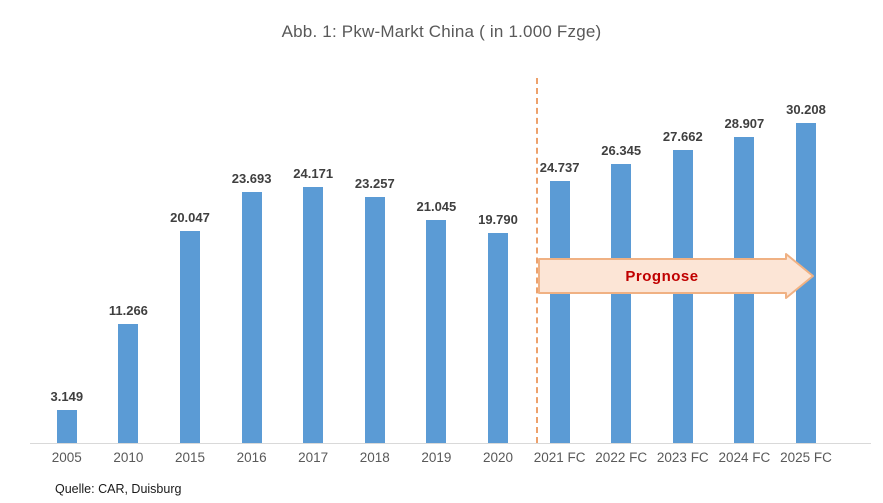 The image size is (883, 503). I want to click on bar-value-label: 30.208, so click(806, 109).